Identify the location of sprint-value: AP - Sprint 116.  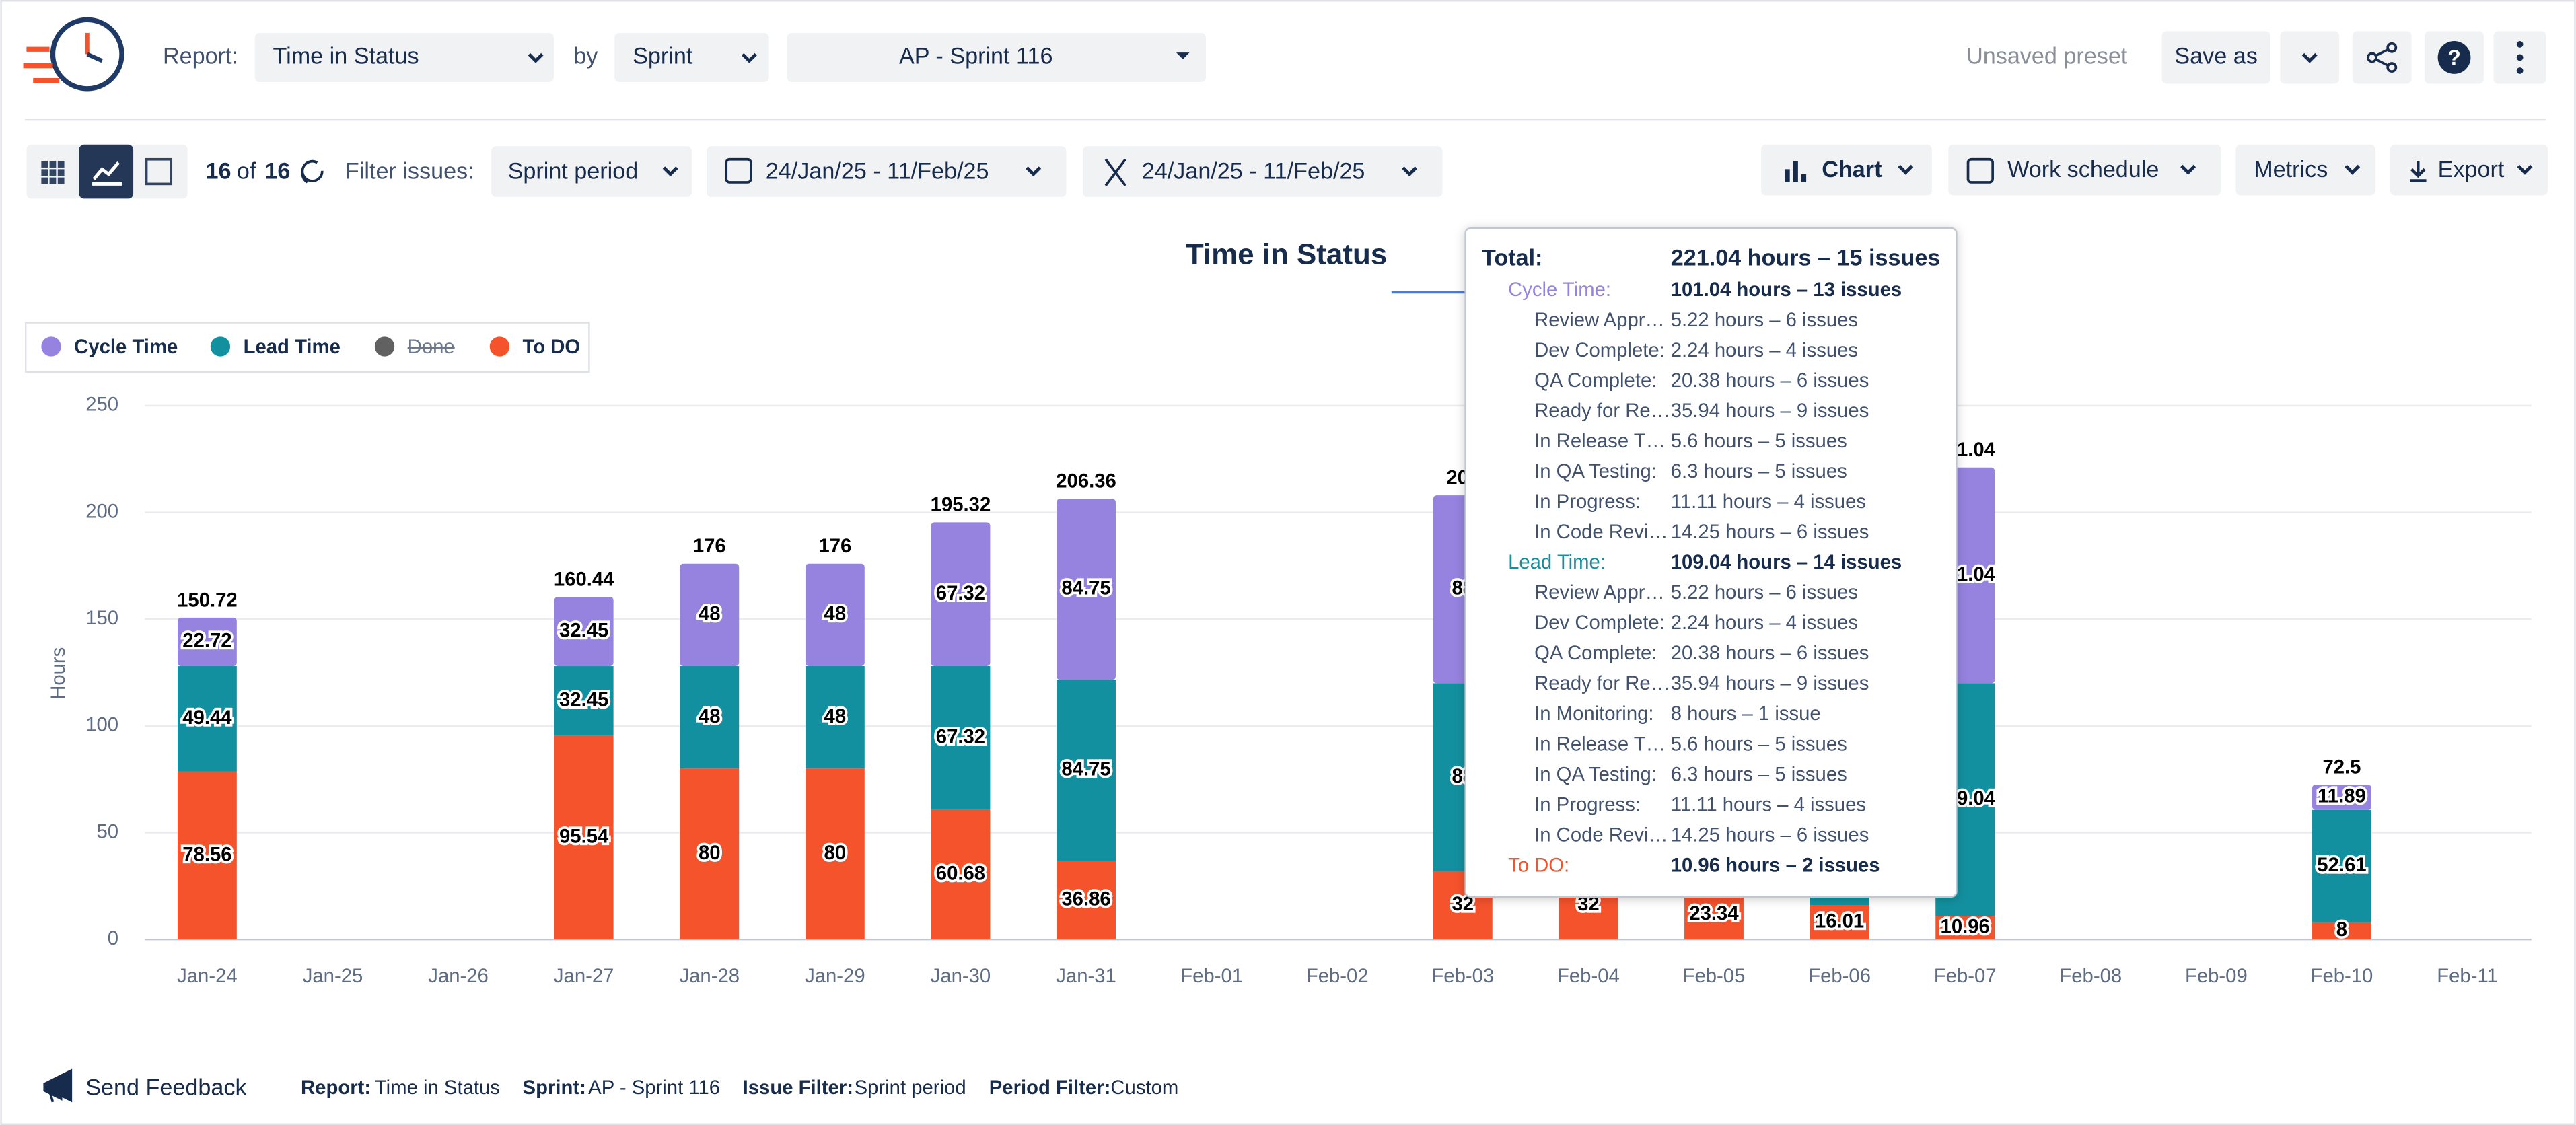
(975, 56).